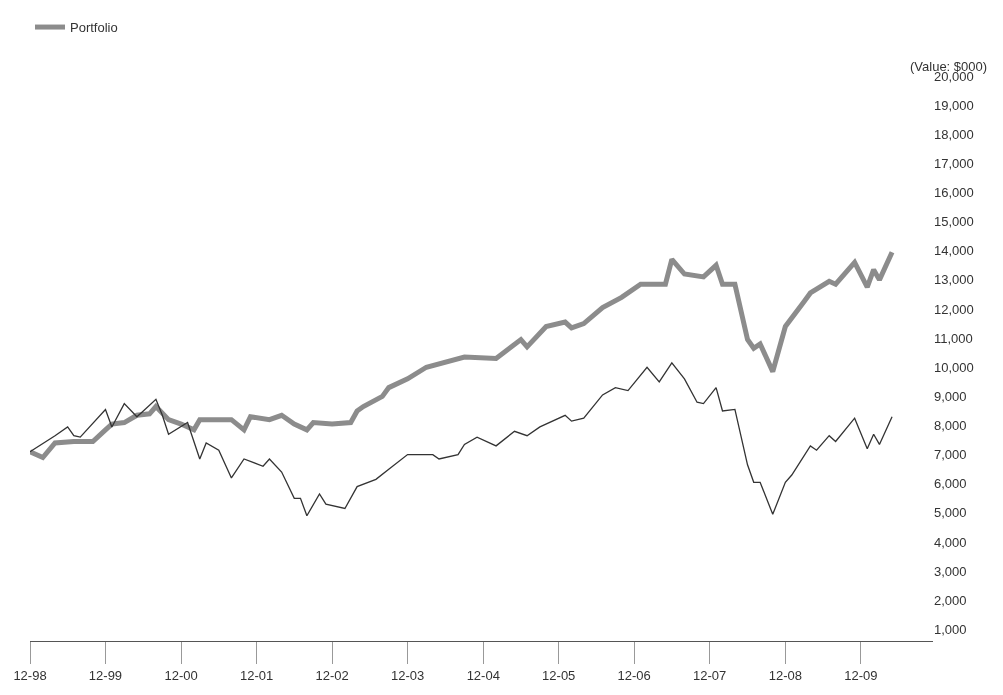 The width and height of the screenshot is (1003, 695). Describe the element at coordinates (332, 675) in the screenshot. I see `x-tick-label: 12-02` at that location.